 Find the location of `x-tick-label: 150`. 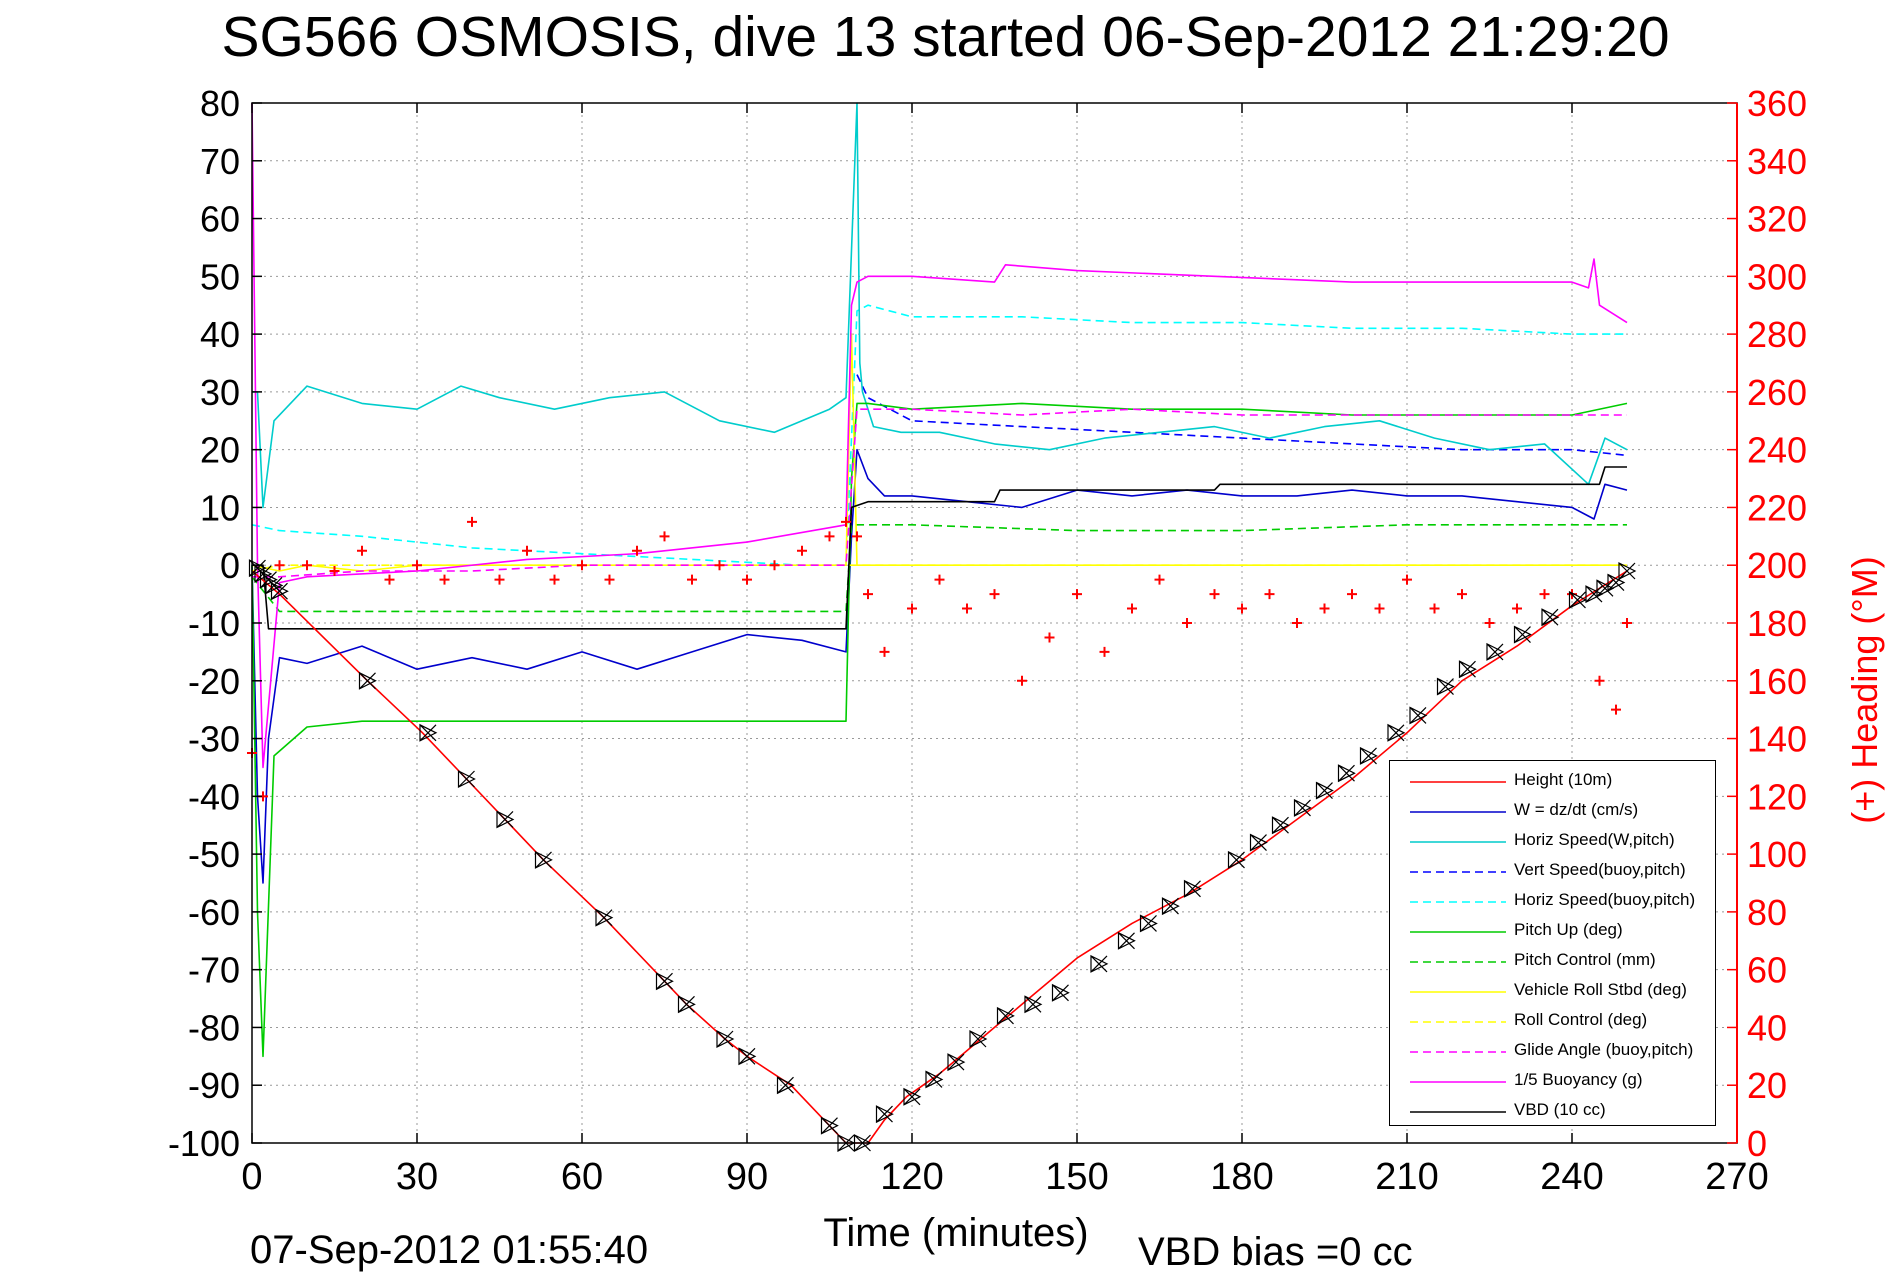

x-tick-label: 150 is located at coordinates (1076, 1177).